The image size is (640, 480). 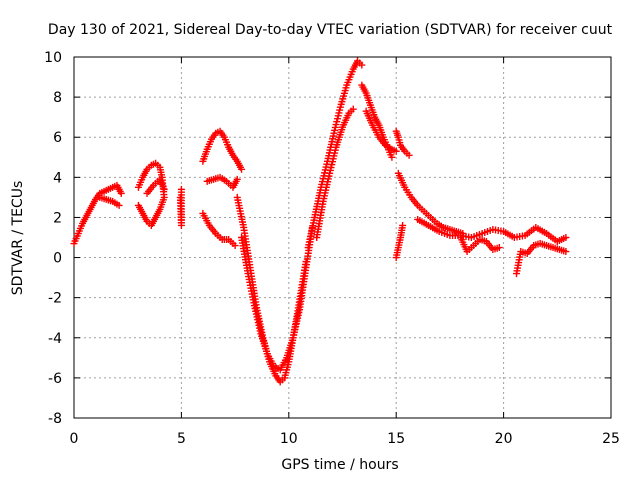 I want to click on x-tick-label: 15, so click(x=396, y=439).